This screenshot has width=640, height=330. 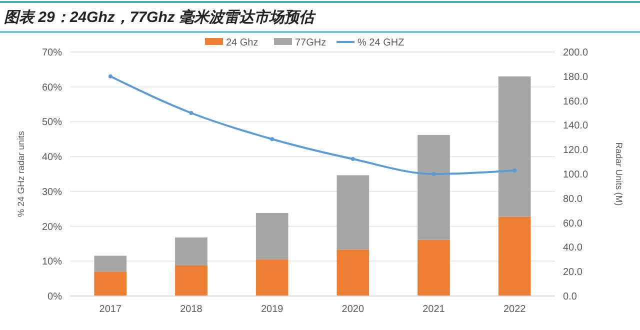 What do you see at coordinates (575, 77) in the screenshot?
I see `y2-tick-label: 180.0` at bounding box center [575, 77].